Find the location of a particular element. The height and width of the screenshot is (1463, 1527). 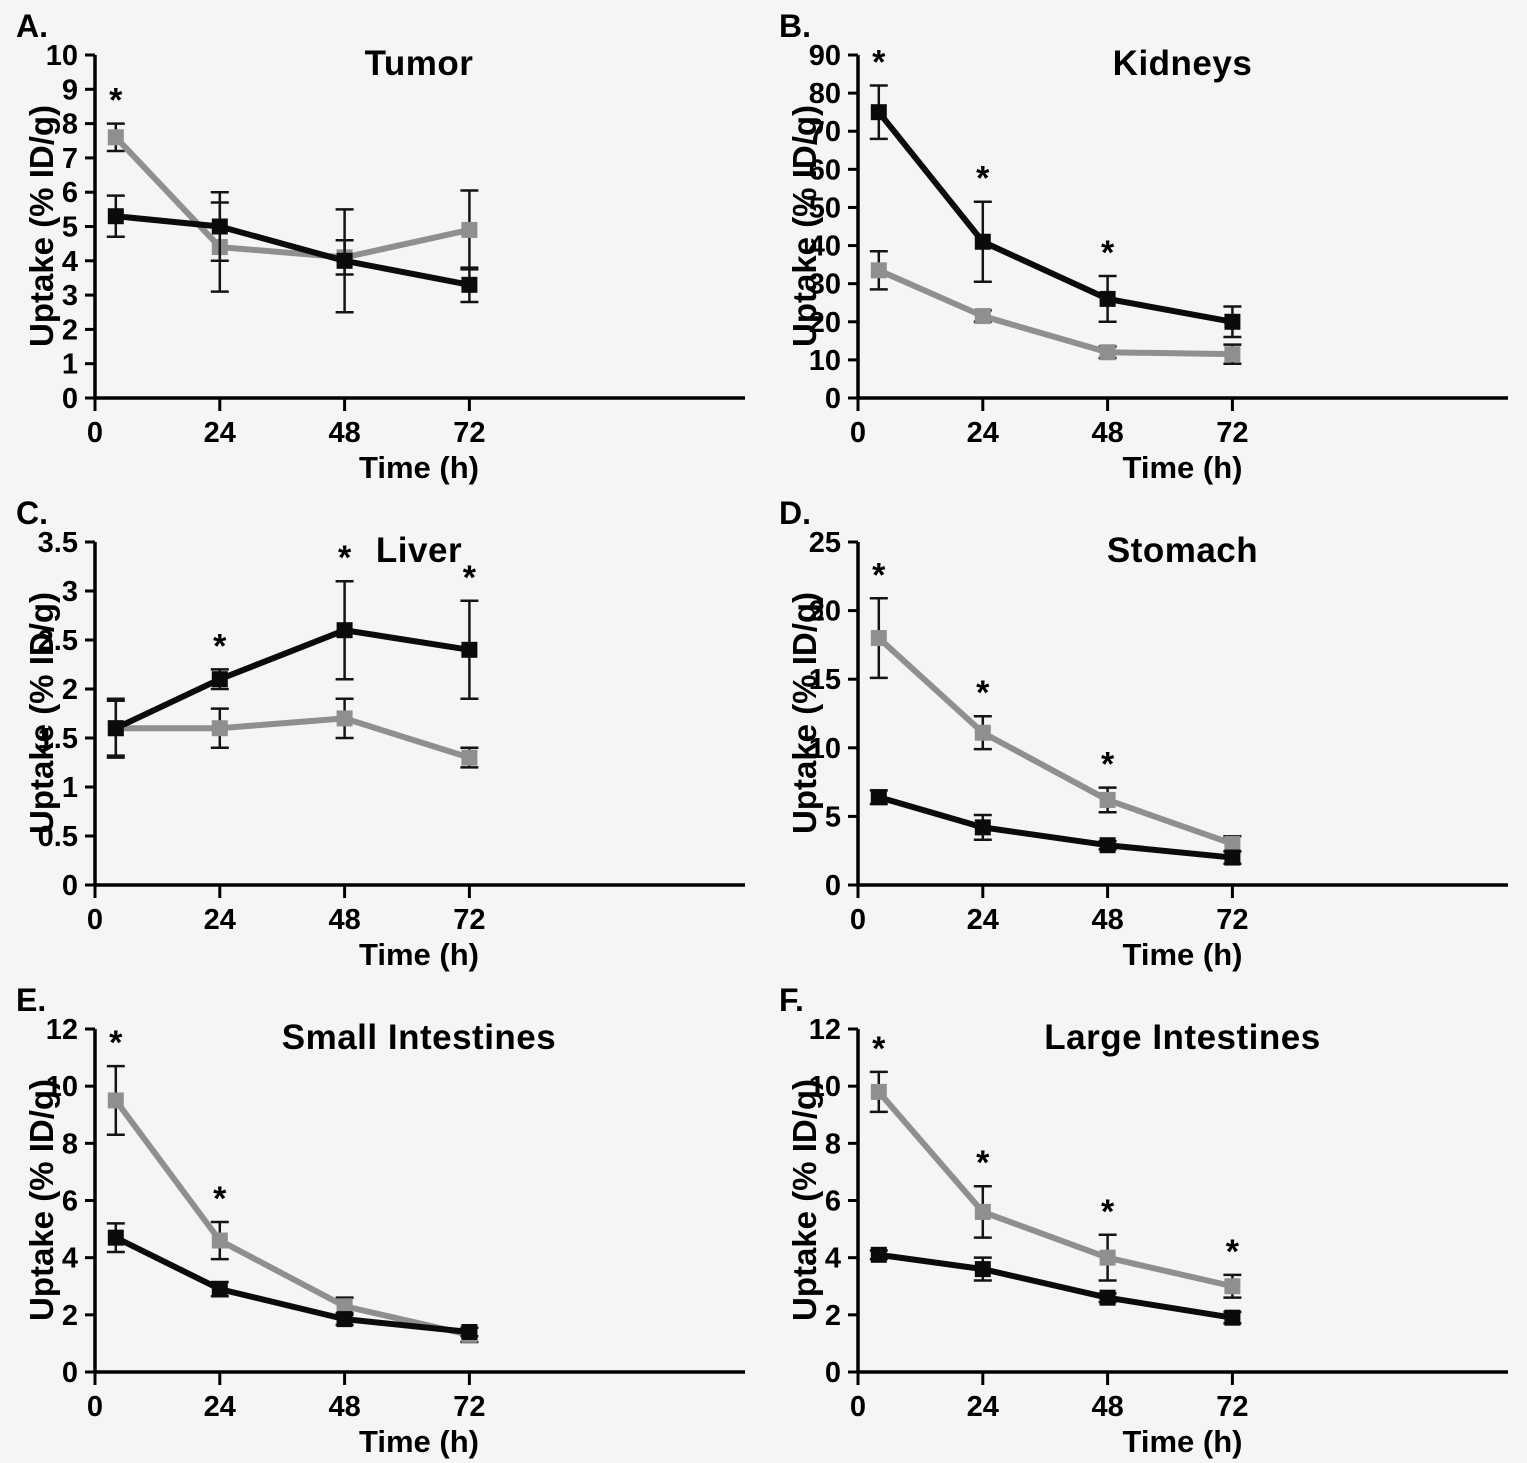

chart-title-tumor: Tumor is located at coordinates (419, 63).